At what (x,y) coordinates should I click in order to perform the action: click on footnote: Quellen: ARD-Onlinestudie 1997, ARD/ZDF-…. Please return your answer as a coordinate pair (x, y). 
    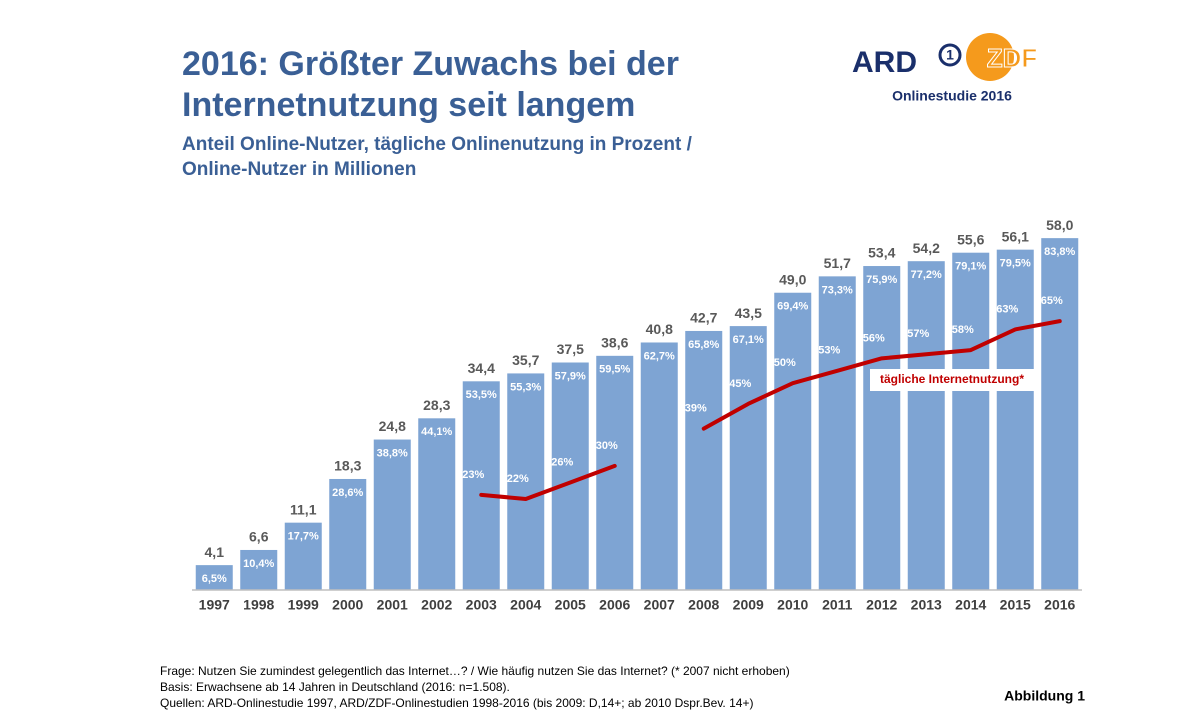
    Looking at the image, I should click on (456, 703).